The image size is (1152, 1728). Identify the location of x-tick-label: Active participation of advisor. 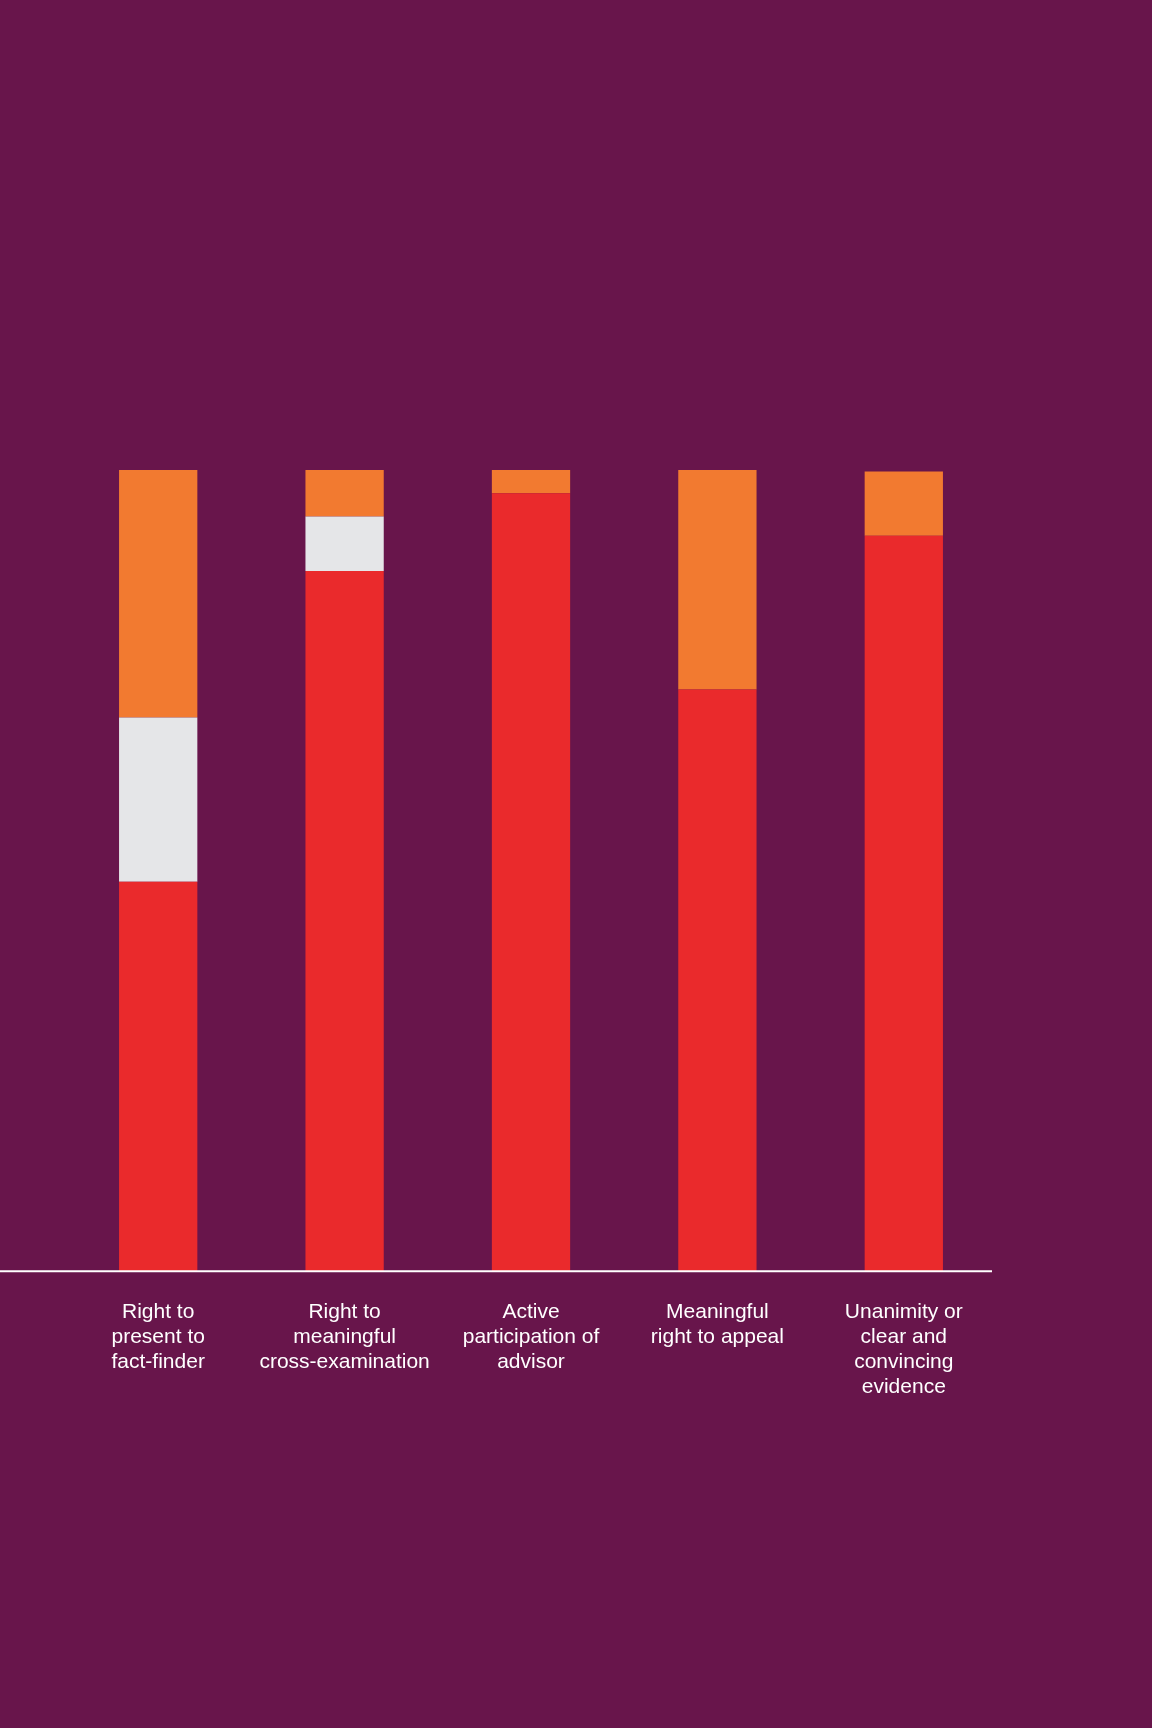
(531, 1335).